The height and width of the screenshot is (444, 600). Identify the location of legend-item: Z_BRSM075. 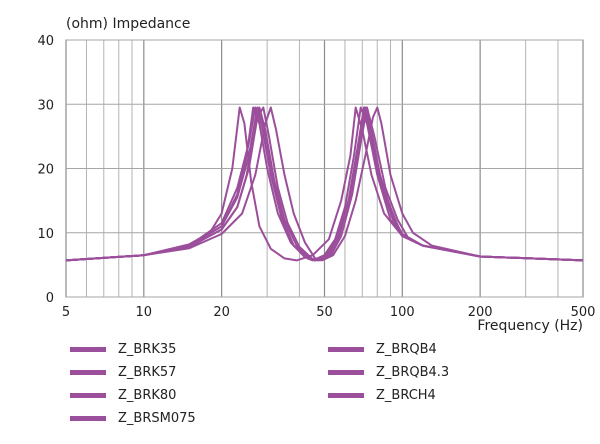
(133, 418).